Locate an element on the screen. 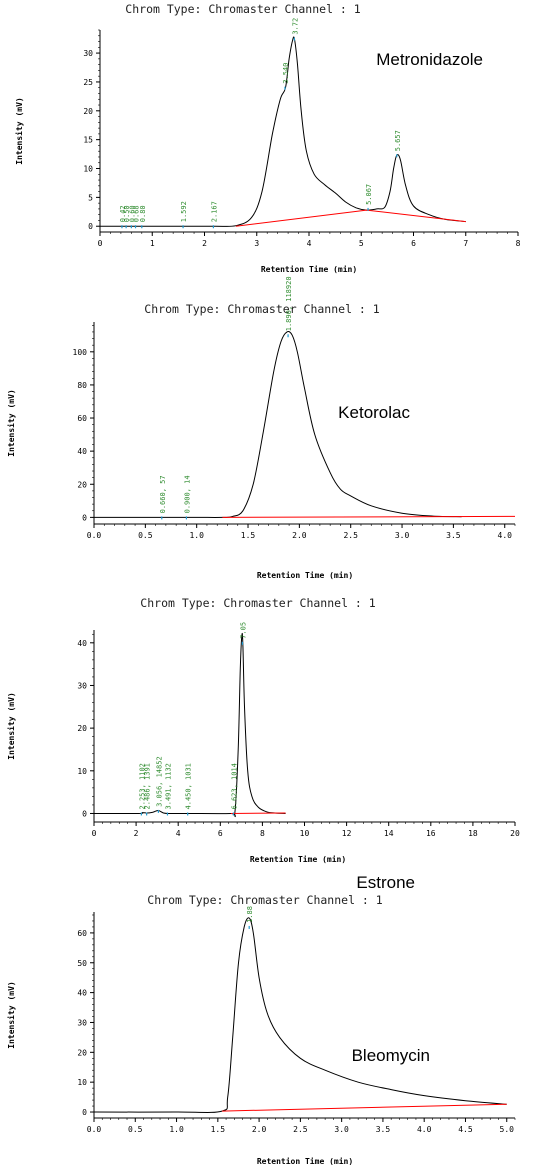 This screenshot has width=550, height=1165. compound-label: Ketorolac is located at coordinates (374, 412).